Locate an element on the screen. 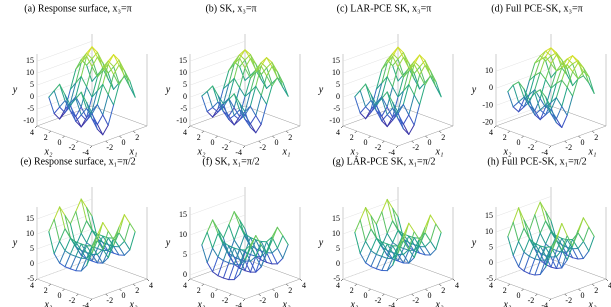  z-tick-label: -10 is located at coordinates (334, 120).